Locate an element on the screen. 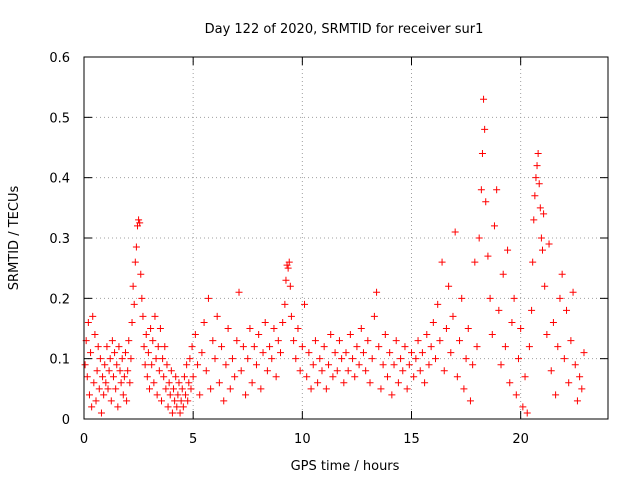 The width and height of the screenshot is (640, 480). y-tick-label: 0 is located at coordinates (66, 420).